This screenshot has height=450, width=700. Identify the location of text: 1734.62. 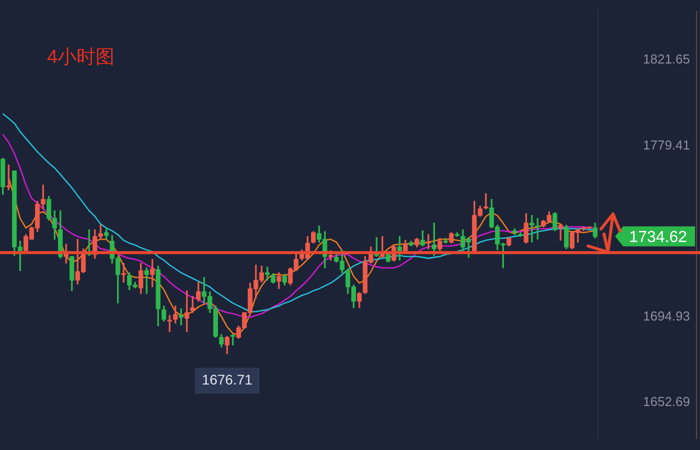
(658, 237).